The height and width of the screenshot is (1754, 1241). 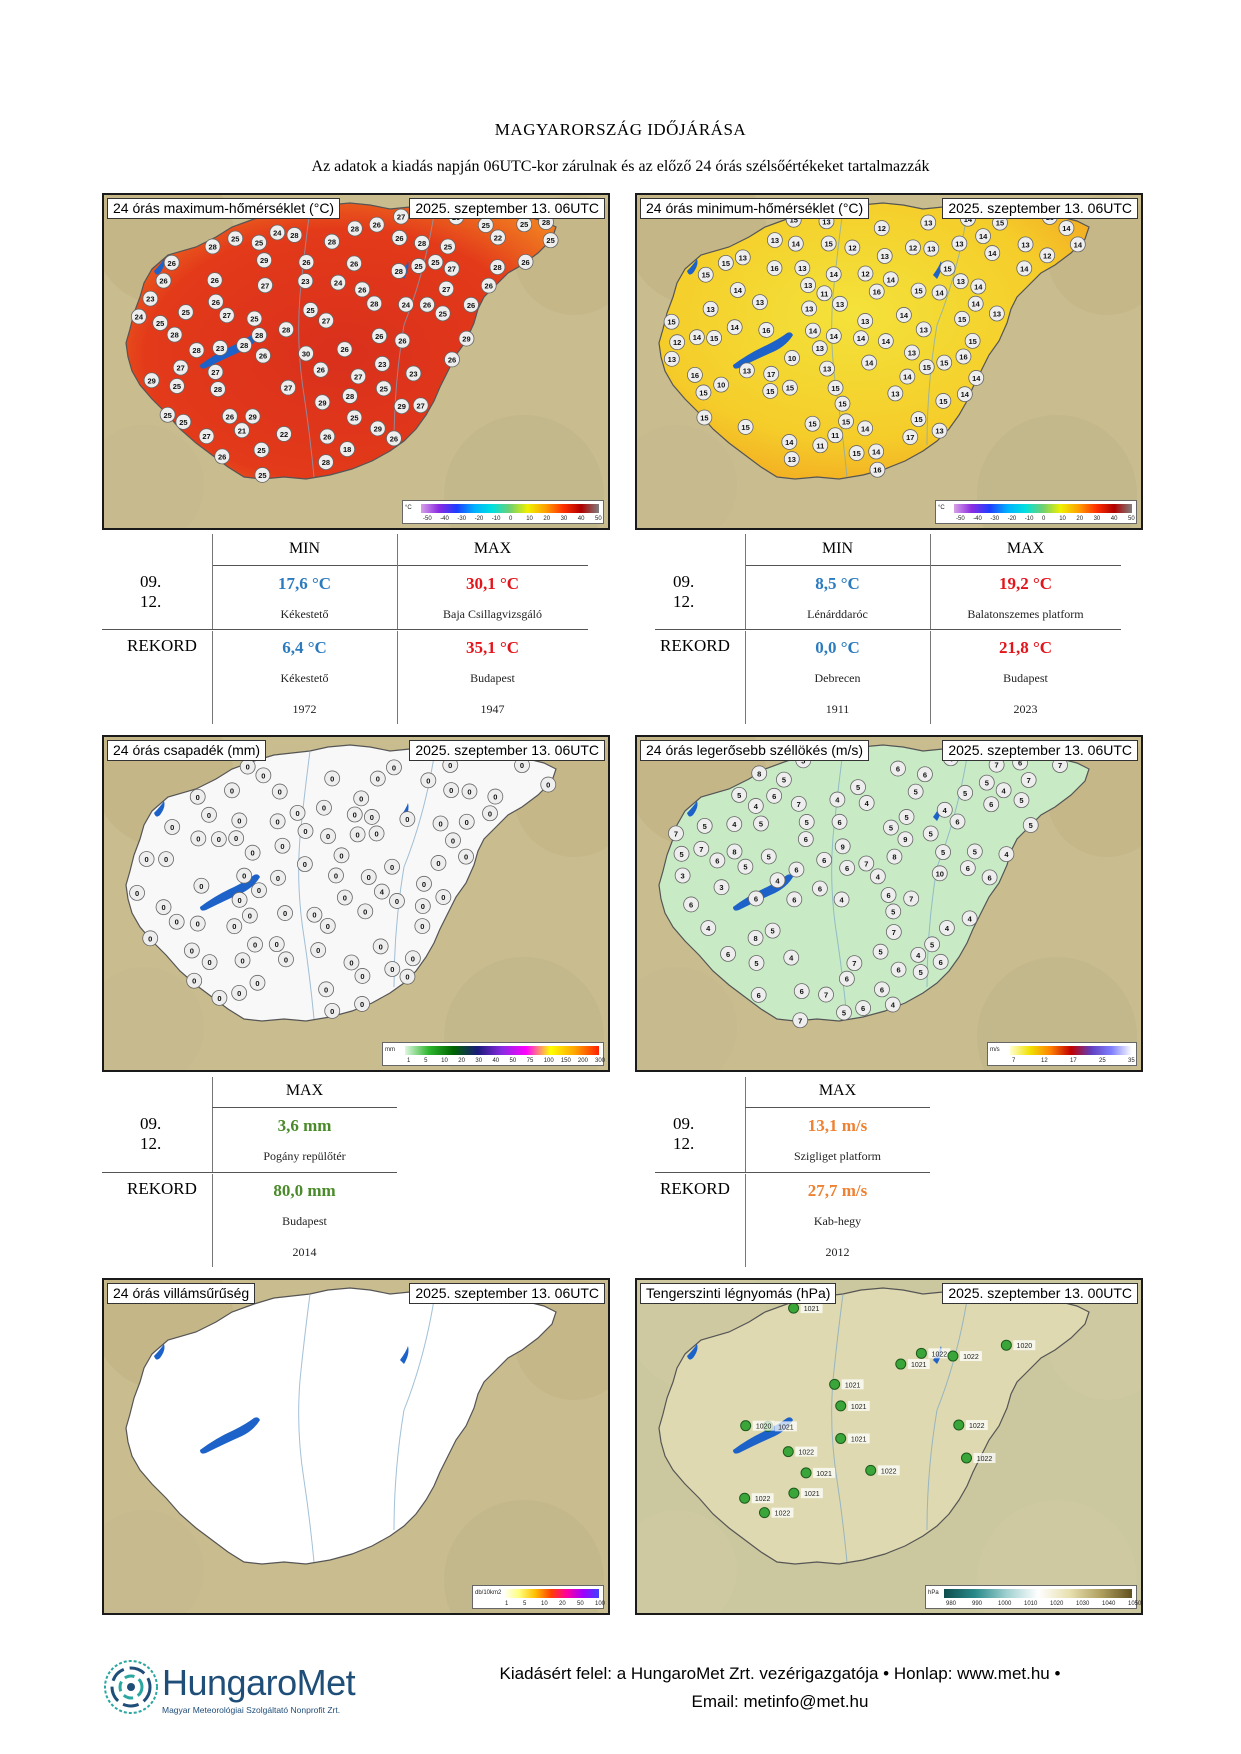 I want to click on station-value: 27, so click(x=206, y=436).